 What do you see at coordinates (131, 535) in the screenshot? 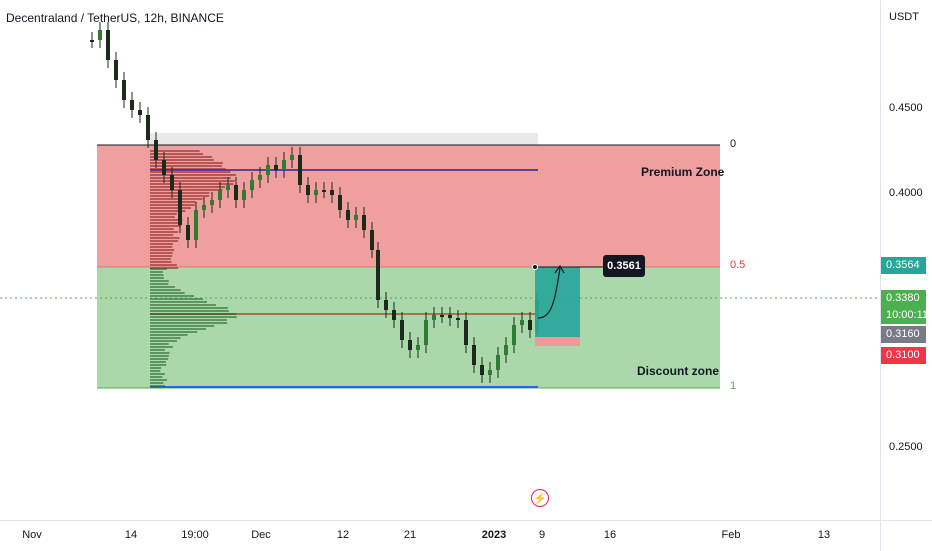
I see `time-tick: 14` at bounding box center [131, 535].